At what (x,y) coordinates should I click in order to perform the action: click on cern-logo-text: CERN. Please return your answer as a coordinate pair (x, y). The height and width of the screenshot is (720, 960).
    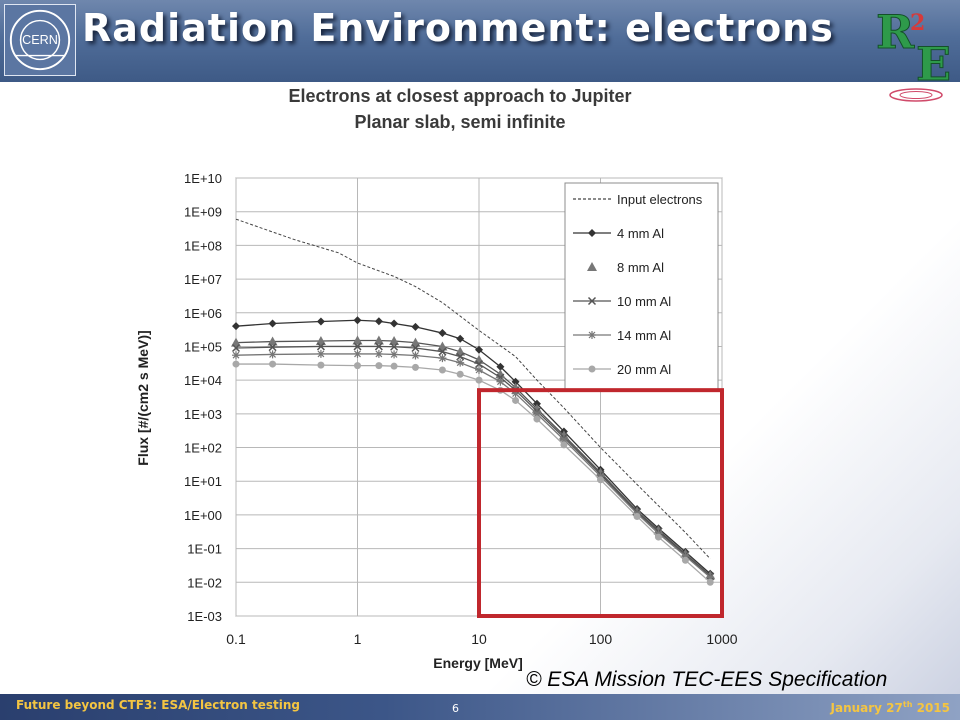
    Looking at the image, I should click on (40, 40).